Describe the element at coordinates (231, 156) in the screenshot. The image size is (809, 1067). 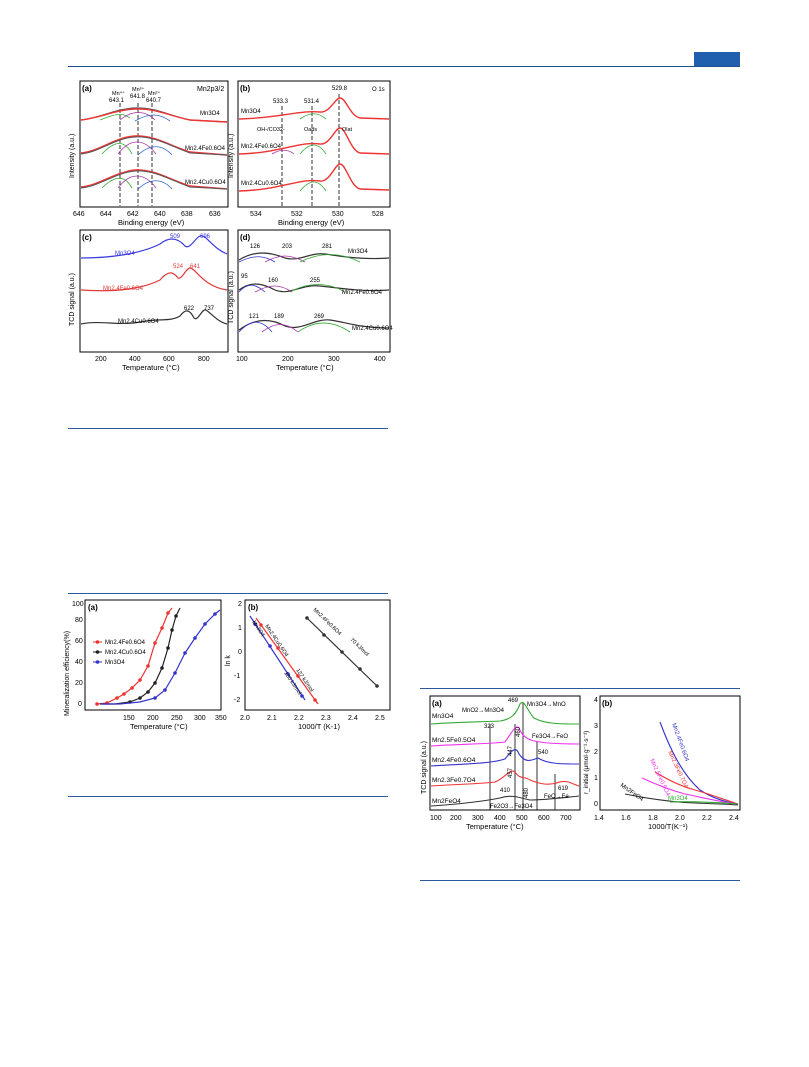
I see `svg-text: Intensity (a.u.)` at that location.